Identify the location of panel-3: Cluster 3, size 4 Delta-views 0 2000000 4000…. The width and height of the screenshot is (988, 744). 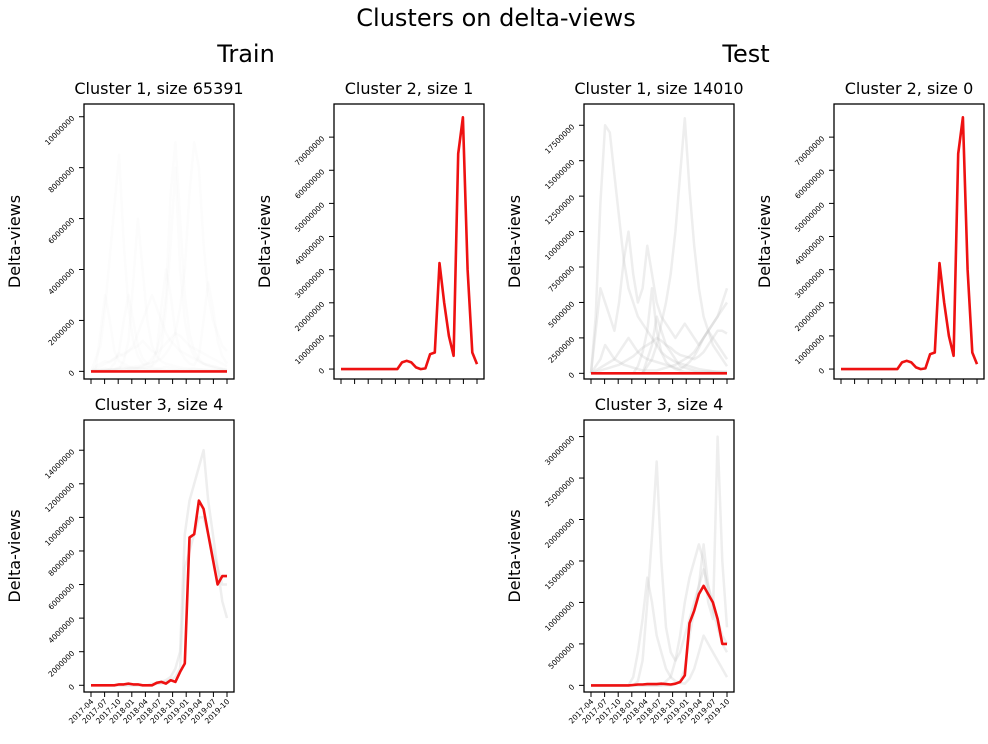
(120, 560).